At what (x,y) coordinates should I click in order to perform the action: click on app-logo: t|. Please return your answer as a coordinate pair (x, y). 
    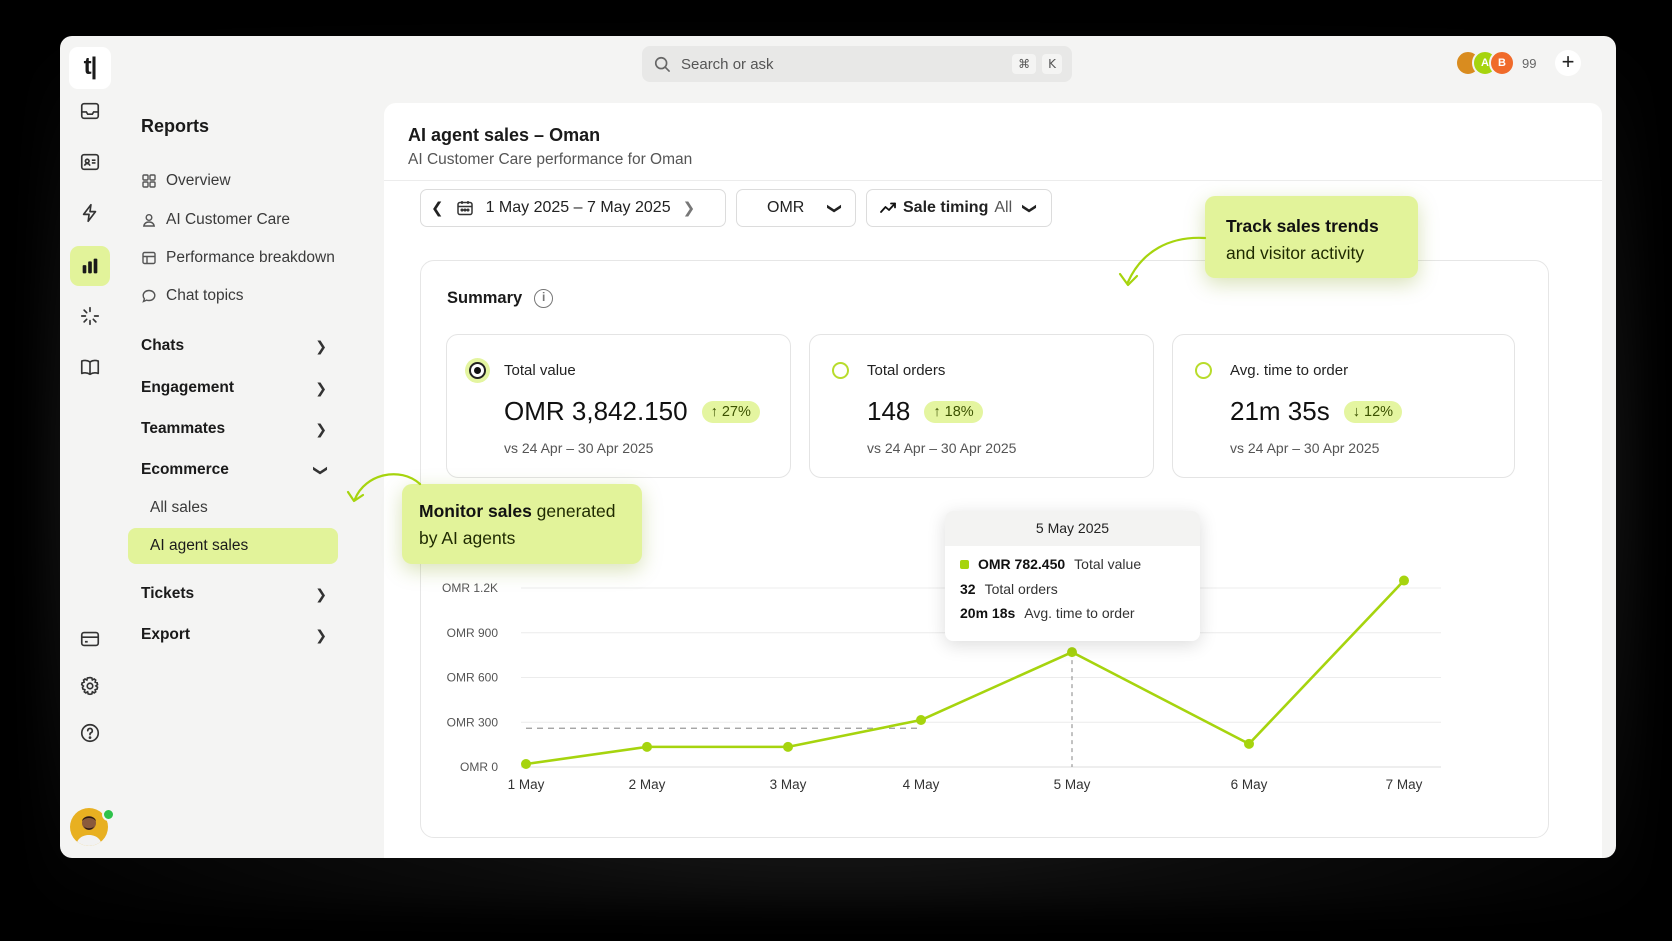
    Looking at the image, I should click on (90, 68).